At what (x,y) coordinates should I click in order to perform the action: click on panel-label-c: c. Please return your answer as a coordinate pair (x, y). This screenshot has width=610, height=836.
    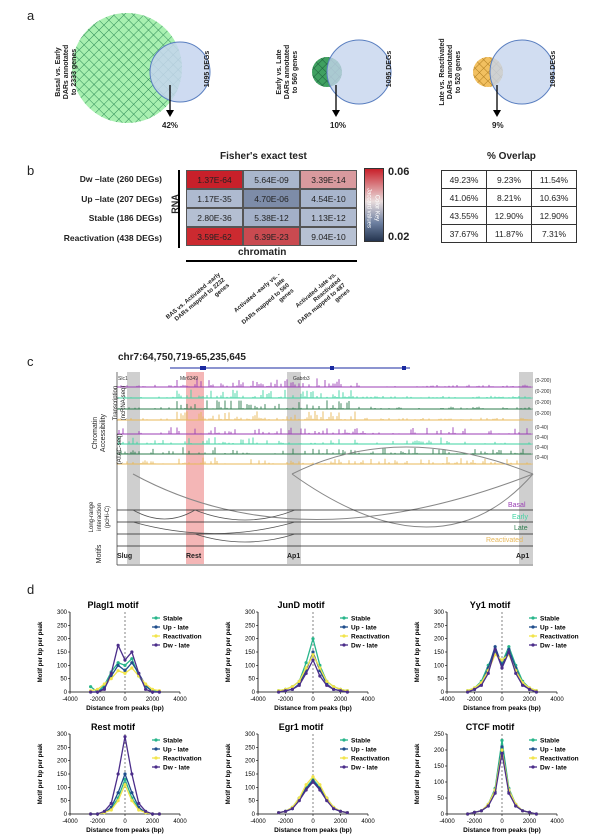
    Looking at the image, I should click on (30, 361).